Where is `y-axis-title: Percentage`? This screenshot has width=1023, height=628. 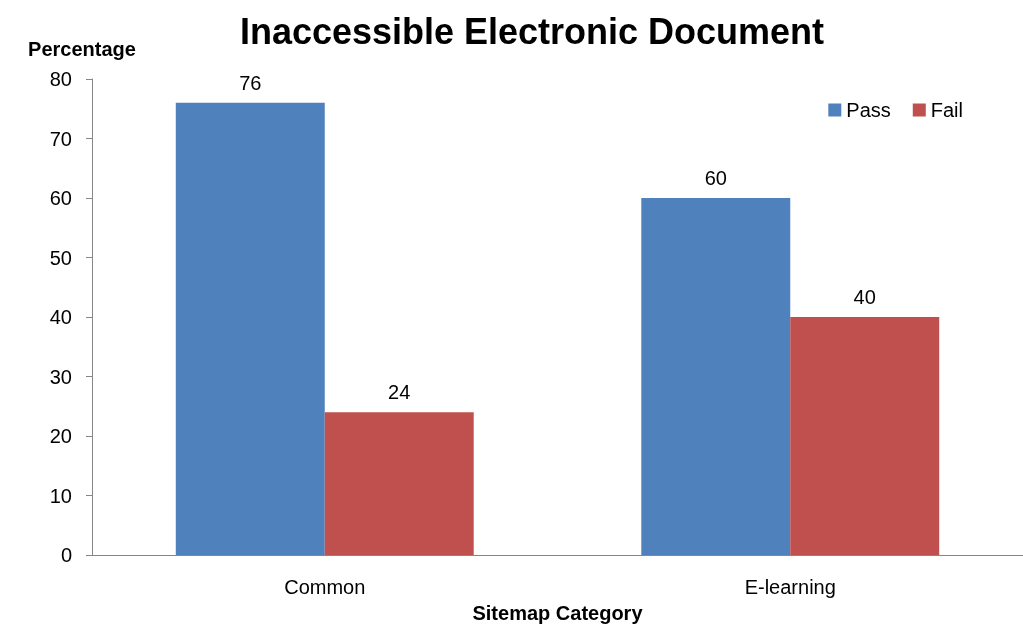
y-axis-title: Percentage is located at coordinates (82, 49).